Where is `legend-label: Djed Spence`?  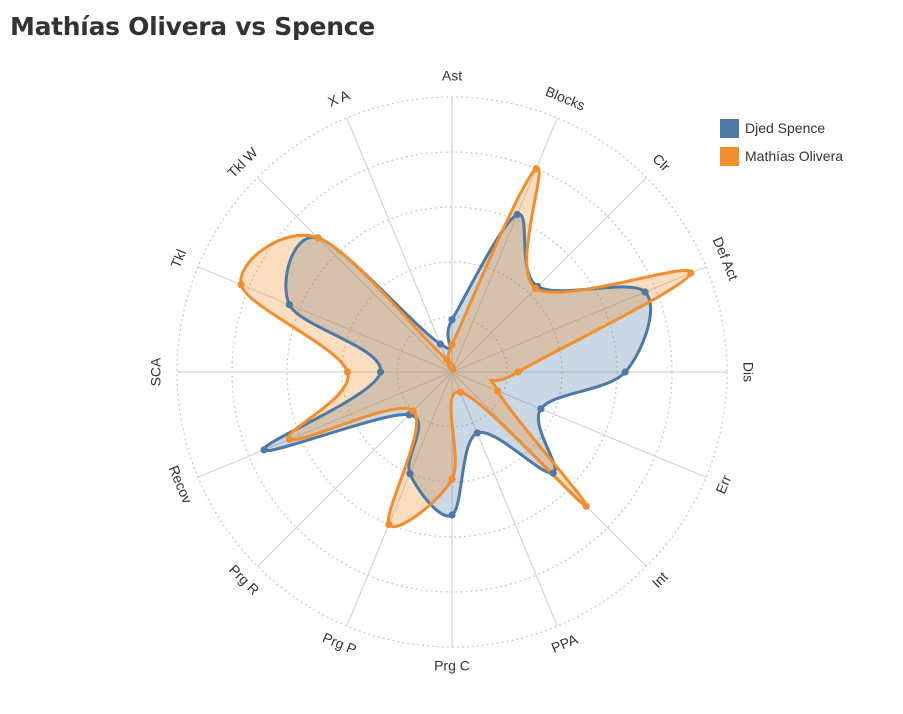 legend-label: Djed Spence is located at coordinates (785, 128).